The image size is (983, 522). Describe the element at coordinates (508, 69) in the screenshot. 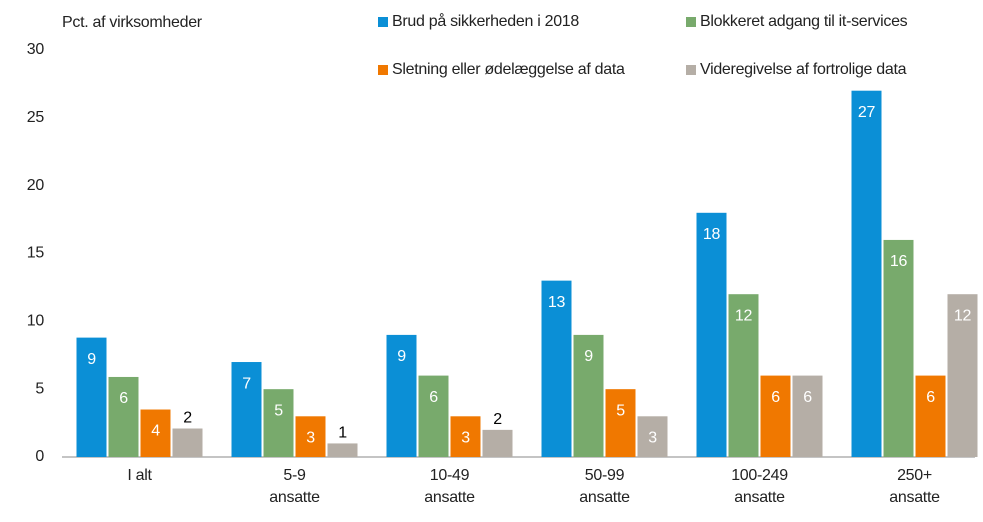

I see `legend-label: Sletning eller ødelæggelse af data` at that location.